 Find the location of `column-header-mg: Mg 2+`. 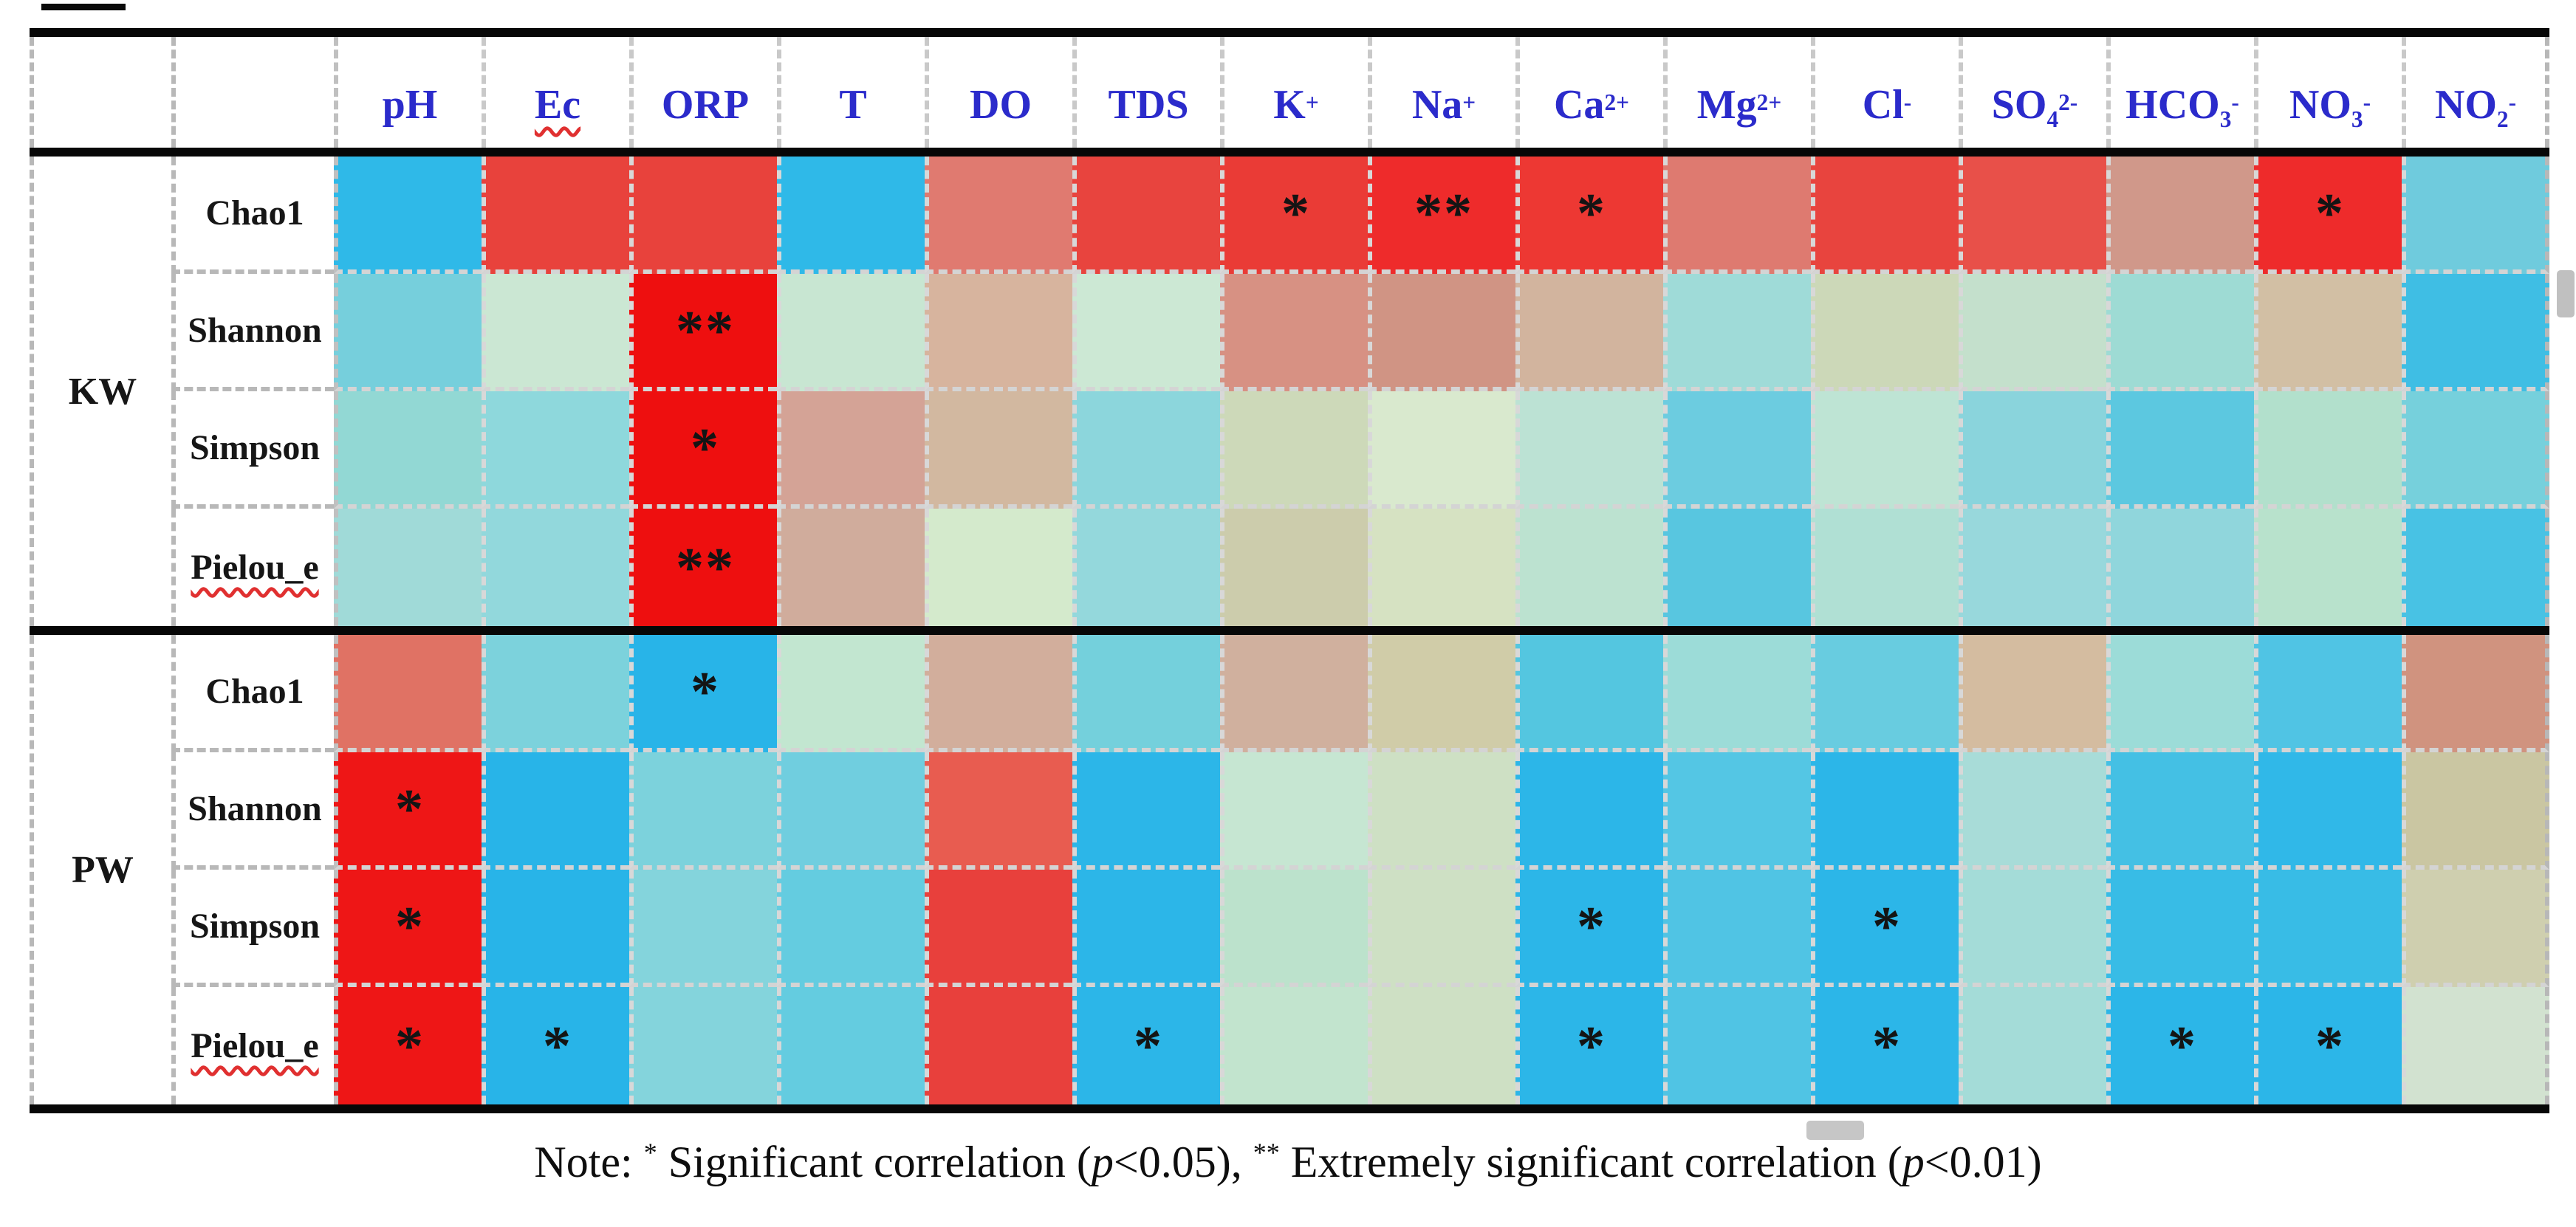

column-header-mg: Mg 2+ is located at coordinates (1737, 92).